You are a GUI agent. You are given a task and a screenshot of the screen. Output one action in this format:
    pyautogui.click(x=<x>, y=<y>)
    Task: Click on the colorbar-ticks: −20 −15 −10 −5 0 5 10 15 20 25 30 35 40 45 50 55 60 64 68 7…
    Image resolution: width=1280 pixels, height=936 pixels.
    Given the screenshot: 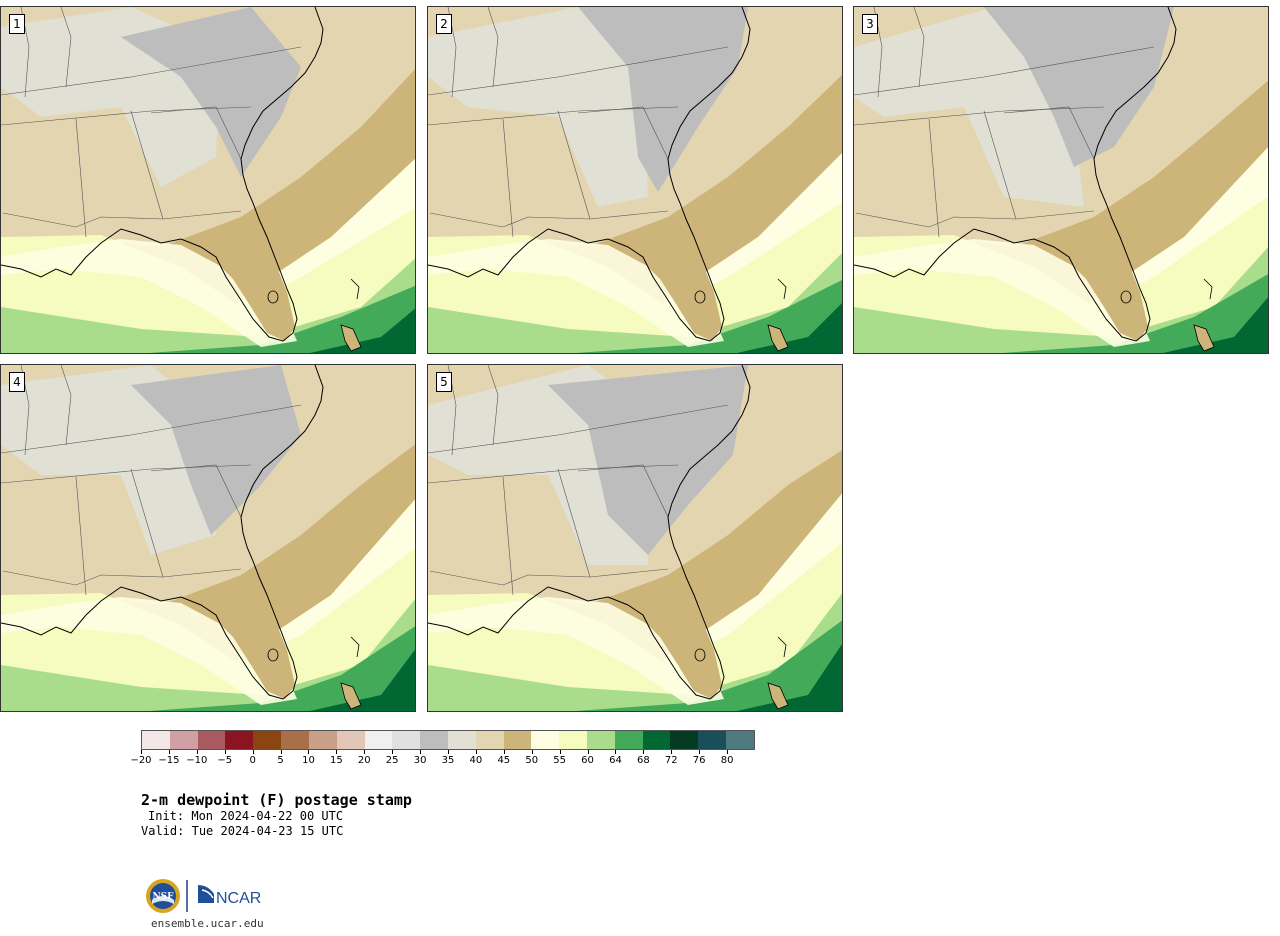 What is the action you would take?
    pyautogui.click(x=442, y=761)
    